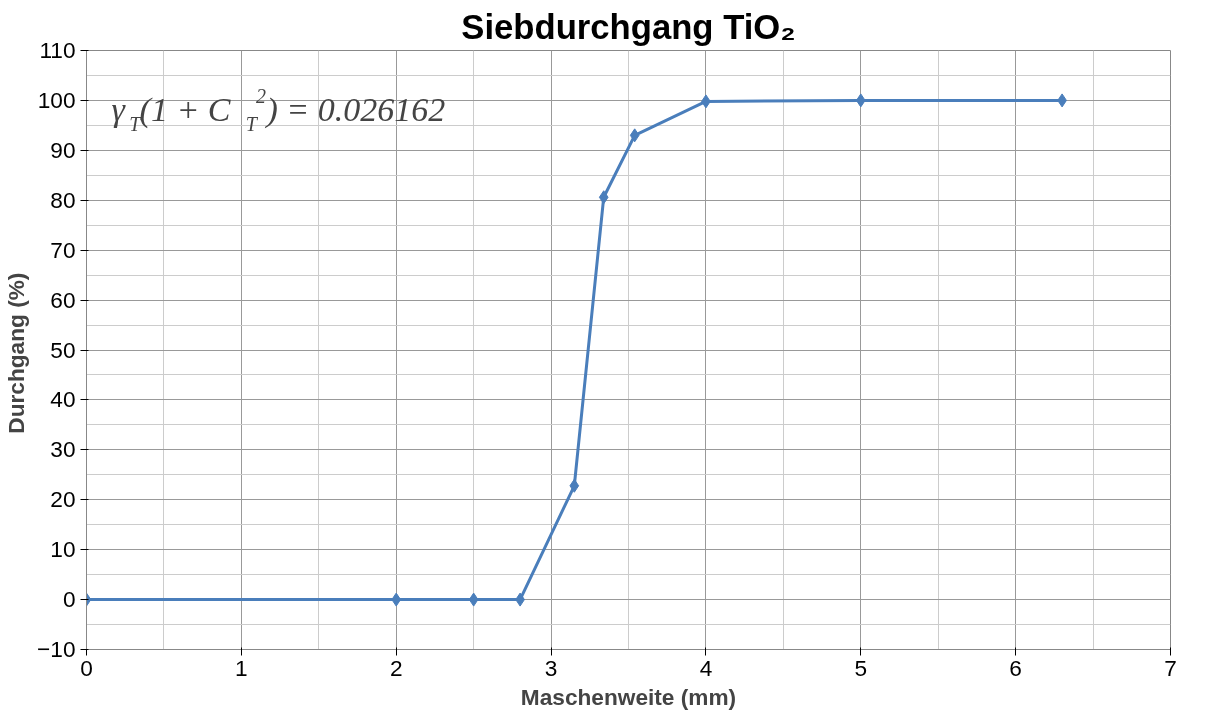  What do you see at coordinates (551, 667) in the screenshot?
I see `x-tick-label: 3` at bounding box center [551, 667].